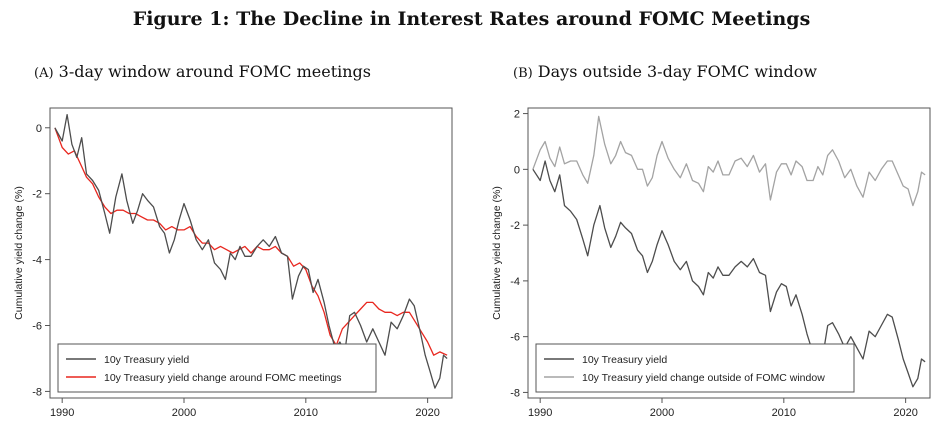 The image size is (943, 432). What do you see at coordinates (44, 73) in the screenshot?
I see `panel-a-label: (A)` at bounding box center [44, 73].